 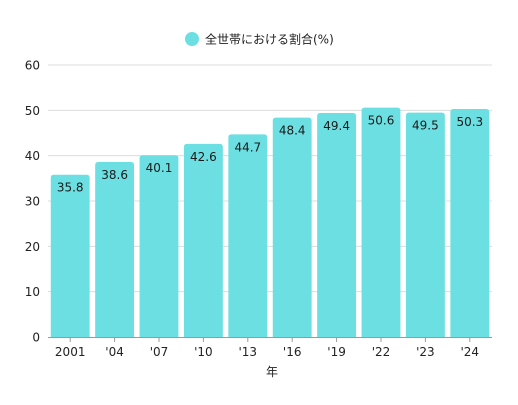 I want to click on bar-value-label: 50.6, so click(x=381, y=121).